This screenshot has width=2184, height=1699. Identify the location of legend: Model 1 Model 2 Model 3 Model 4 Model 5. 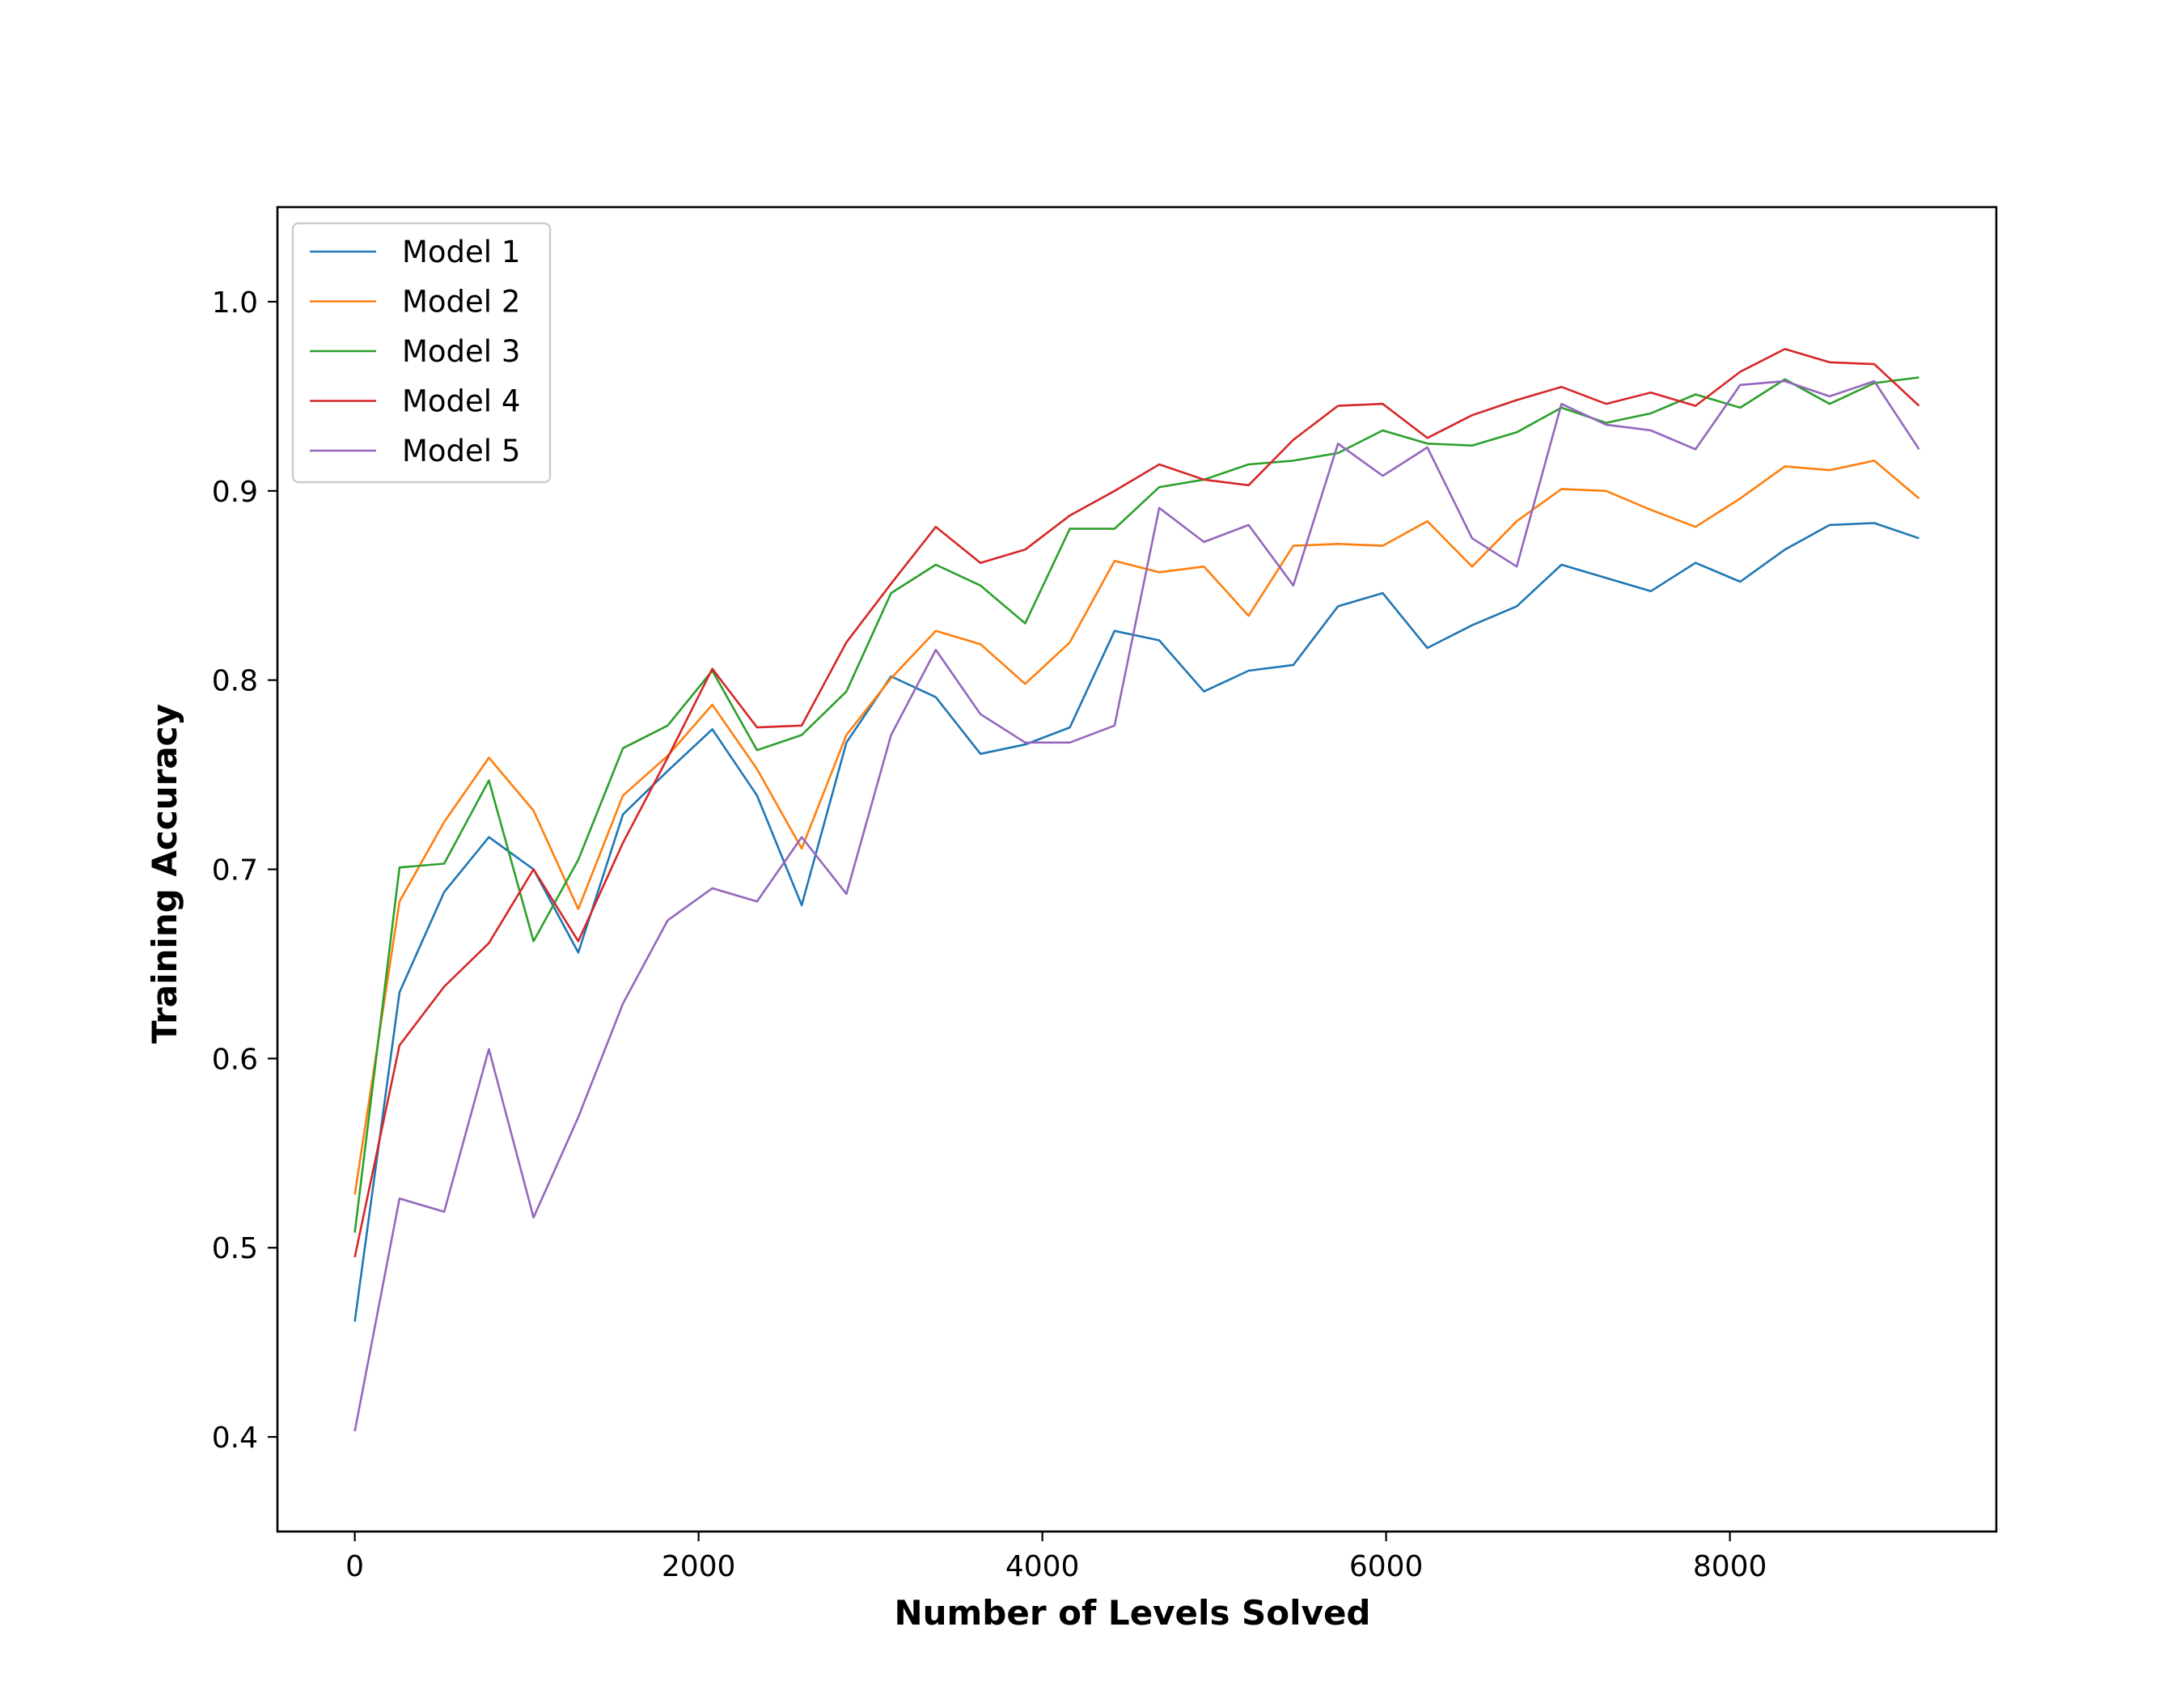
(421, 353).